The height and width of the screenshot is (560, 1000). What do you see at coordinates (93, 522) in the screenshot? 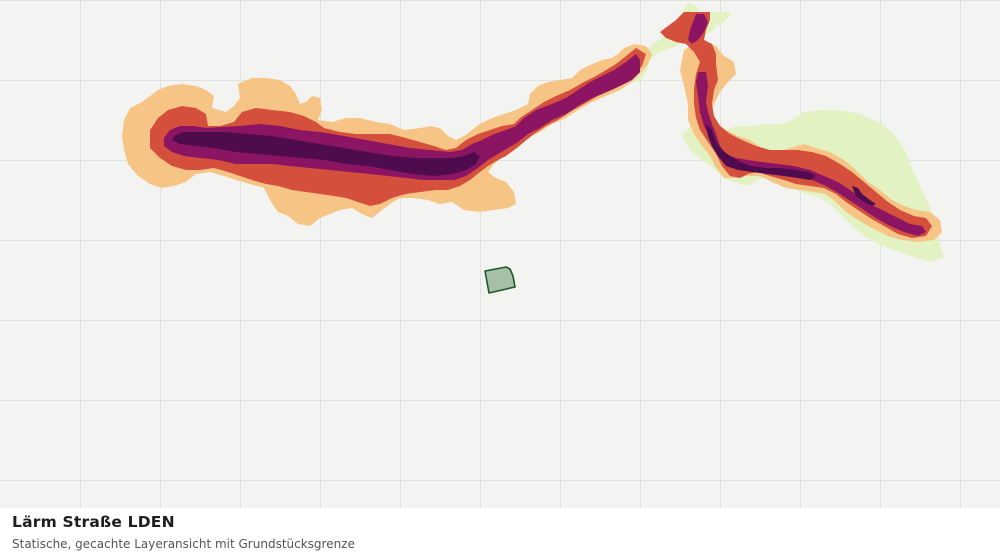
I see `map-title: Lärm Straße LDEN` at bounding box center [93, 522].